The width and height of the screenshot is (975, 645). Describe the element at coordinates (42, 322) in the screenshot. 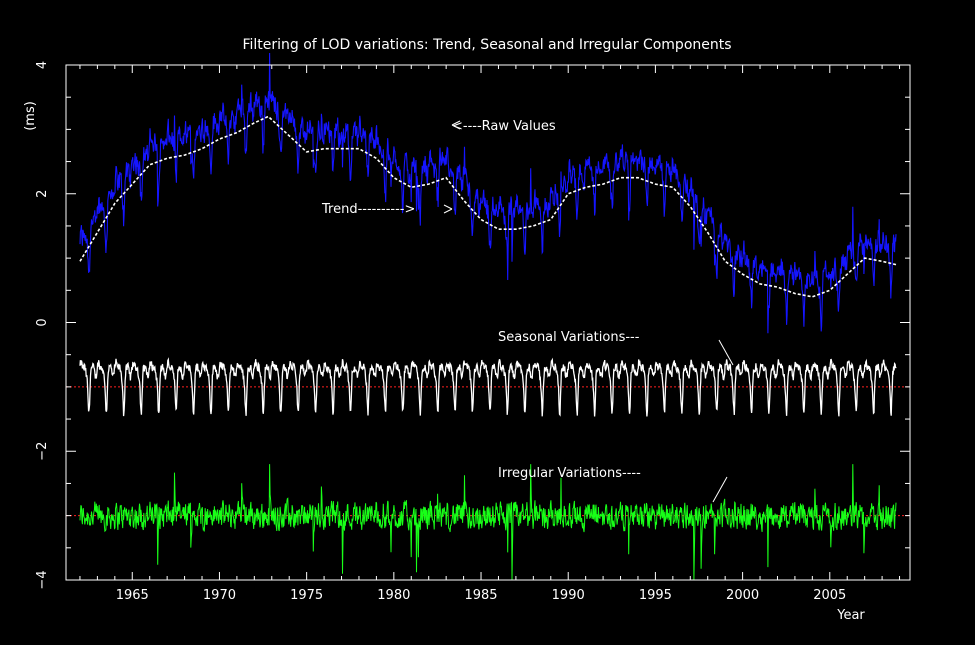

I see `y-tick-label: 0` at that location.